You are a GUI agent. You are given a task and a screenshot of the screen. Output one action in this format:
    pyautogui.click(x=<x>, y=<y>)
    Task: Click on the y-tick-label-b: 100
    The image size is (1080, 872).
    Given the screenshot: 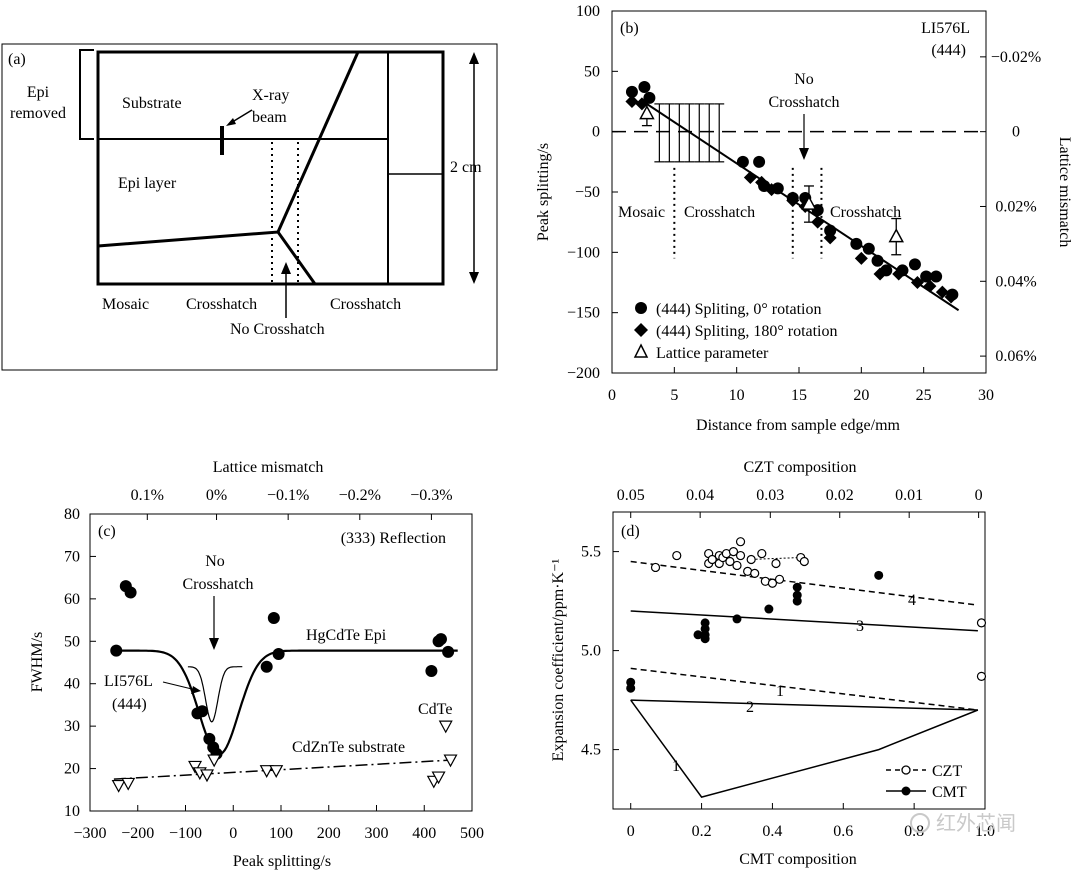 What is the action you would take?
    pyautogui.click(x=588, y=11)
    